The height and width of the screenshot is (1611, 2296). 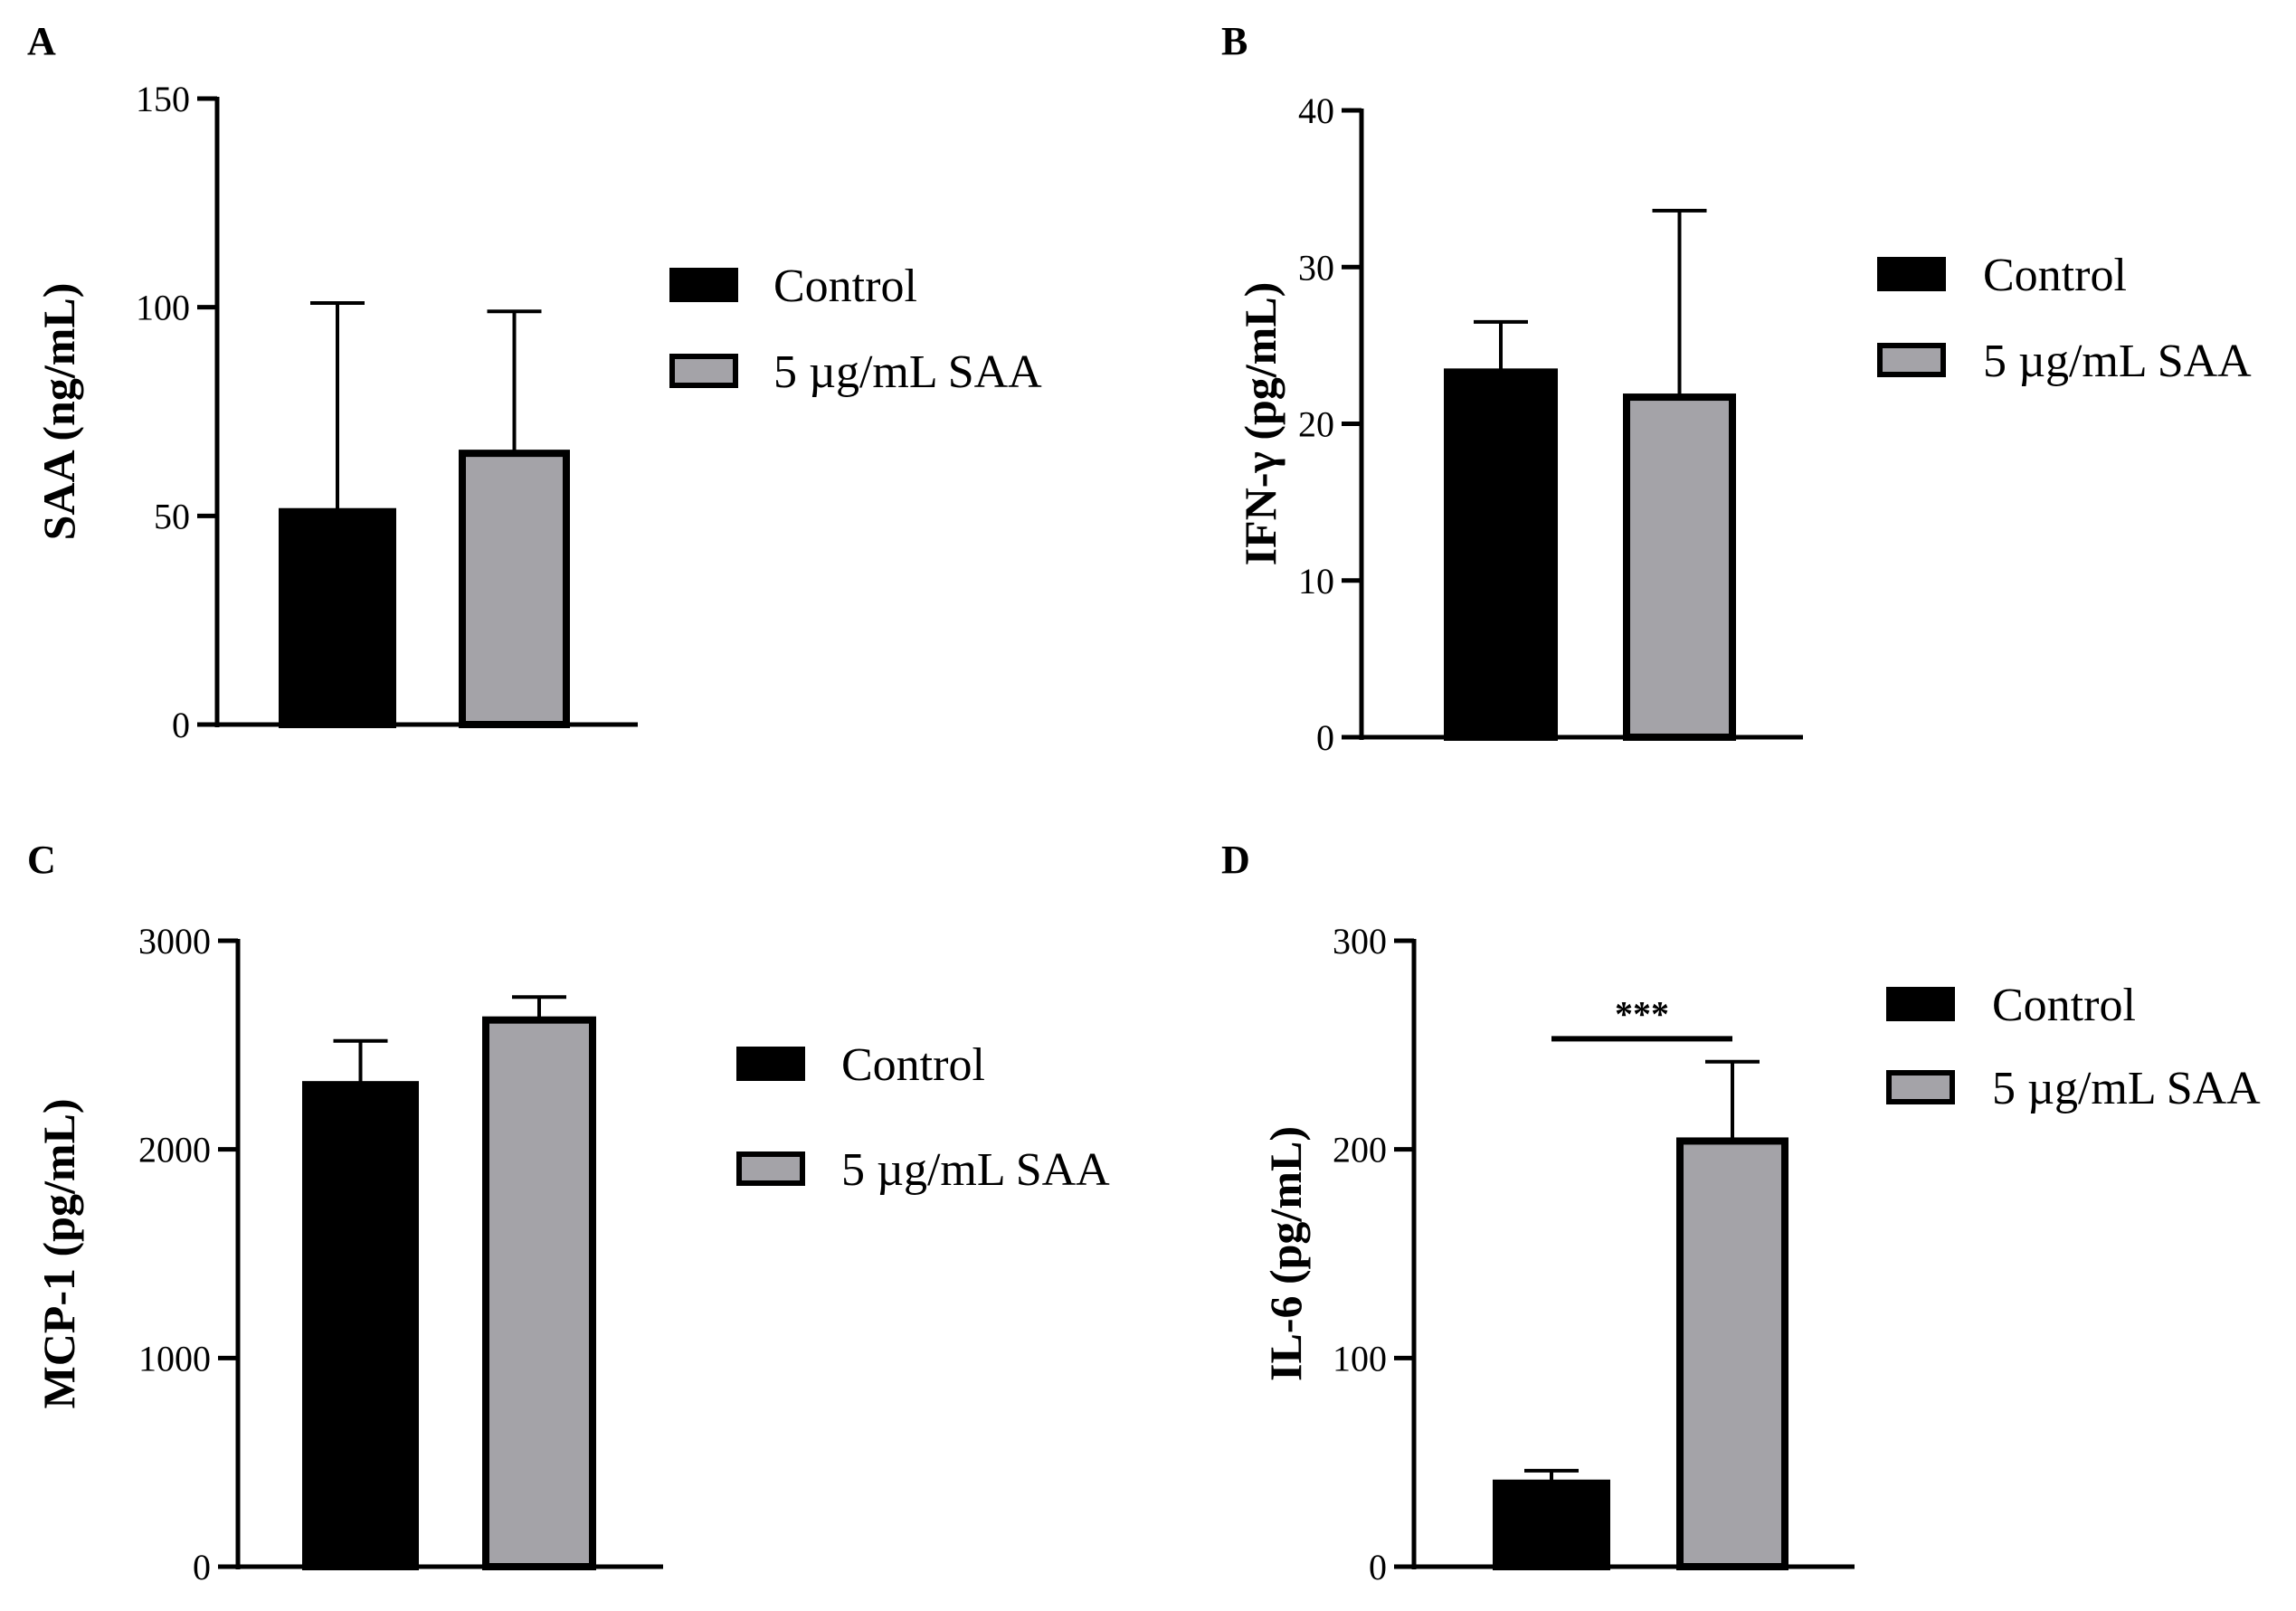 What do you see at coordinates (174, 1150) in the screenshot?
I see `y-tick-label: 2000` at bounding box center [174, 1150].